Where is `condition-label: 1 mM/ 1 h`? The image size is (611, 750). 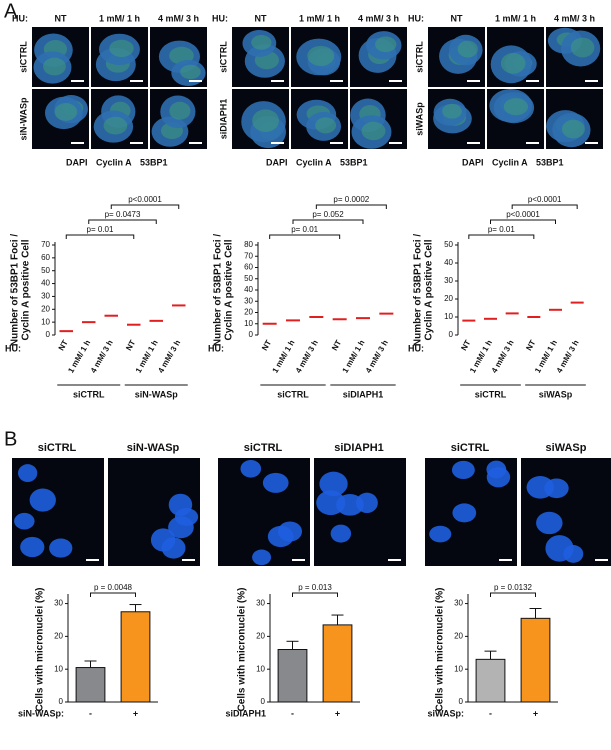
condition-label: 1 mM/ 1 h is located at coordinates (119, 18).